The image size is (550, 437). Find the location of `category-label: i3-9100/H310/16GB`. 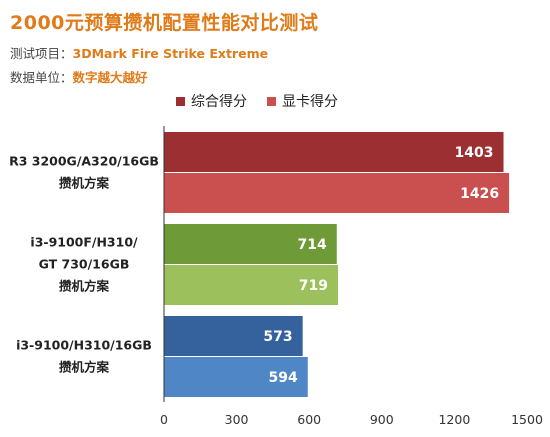

category-label: i3-9100/H310/16GB is located at coordinates (84, 345).